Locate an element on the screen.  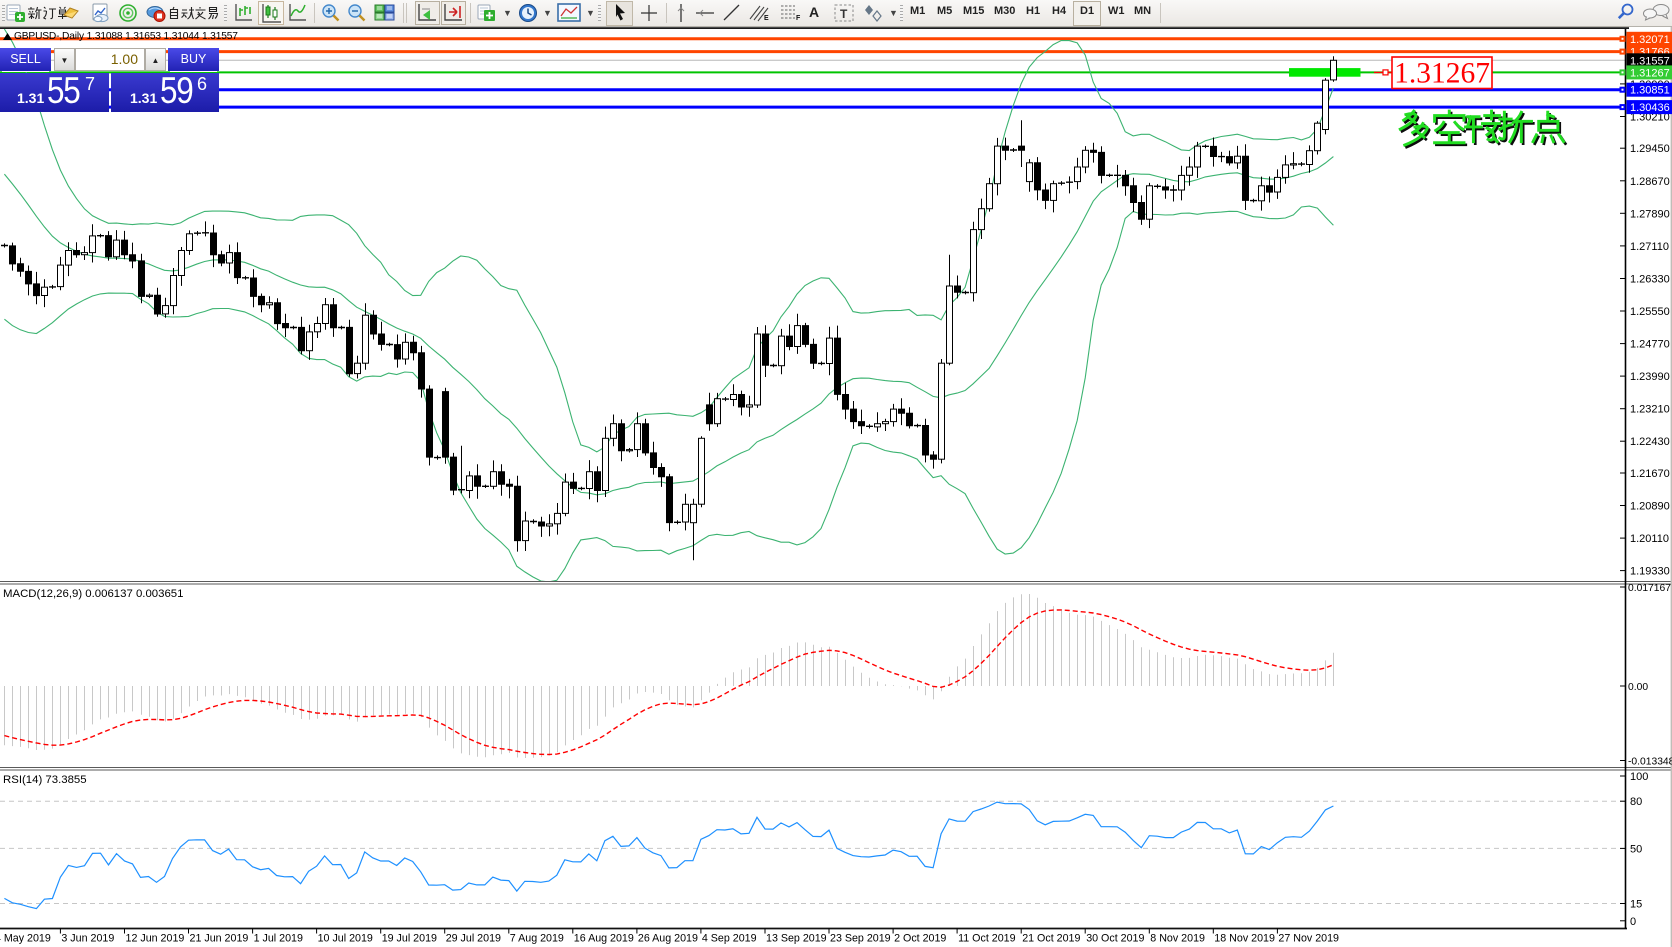
svg-text: 29 Jul 2019 is located at coordinates (473, 939).